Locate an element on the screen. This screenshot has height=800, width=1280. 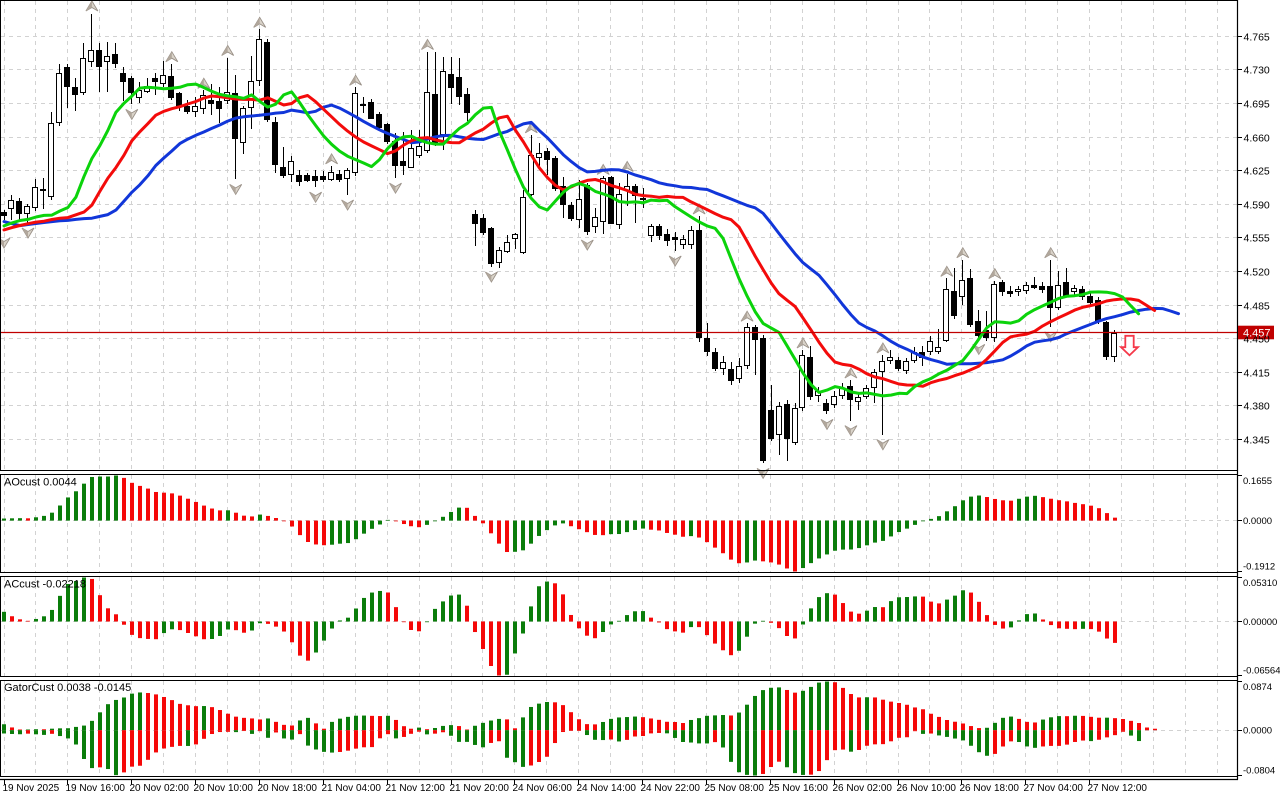
svg-text: -0.1912 is located at coordinates (1259, 566).